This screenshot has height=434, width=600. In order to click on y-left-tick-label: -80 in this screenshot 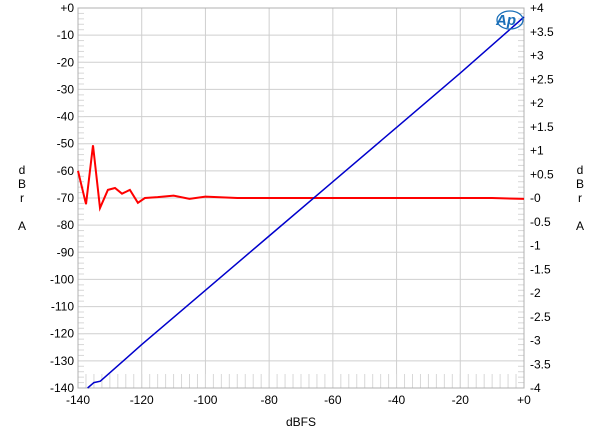, I will do `click(66, 225)`.